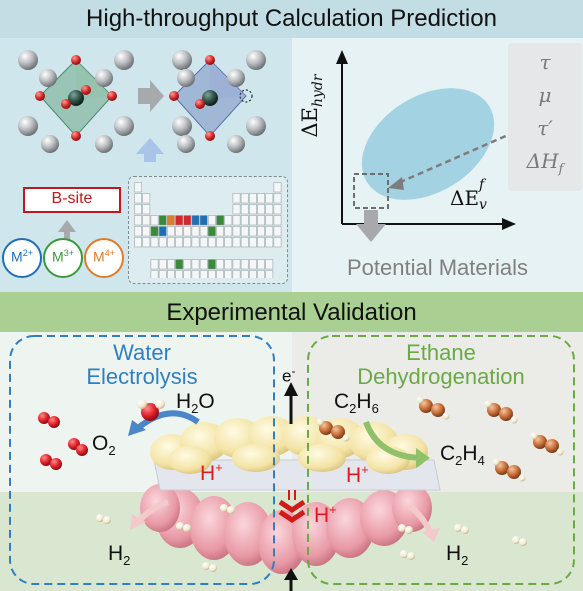  I want to click on arrow-up-icon, so click(150, 150).